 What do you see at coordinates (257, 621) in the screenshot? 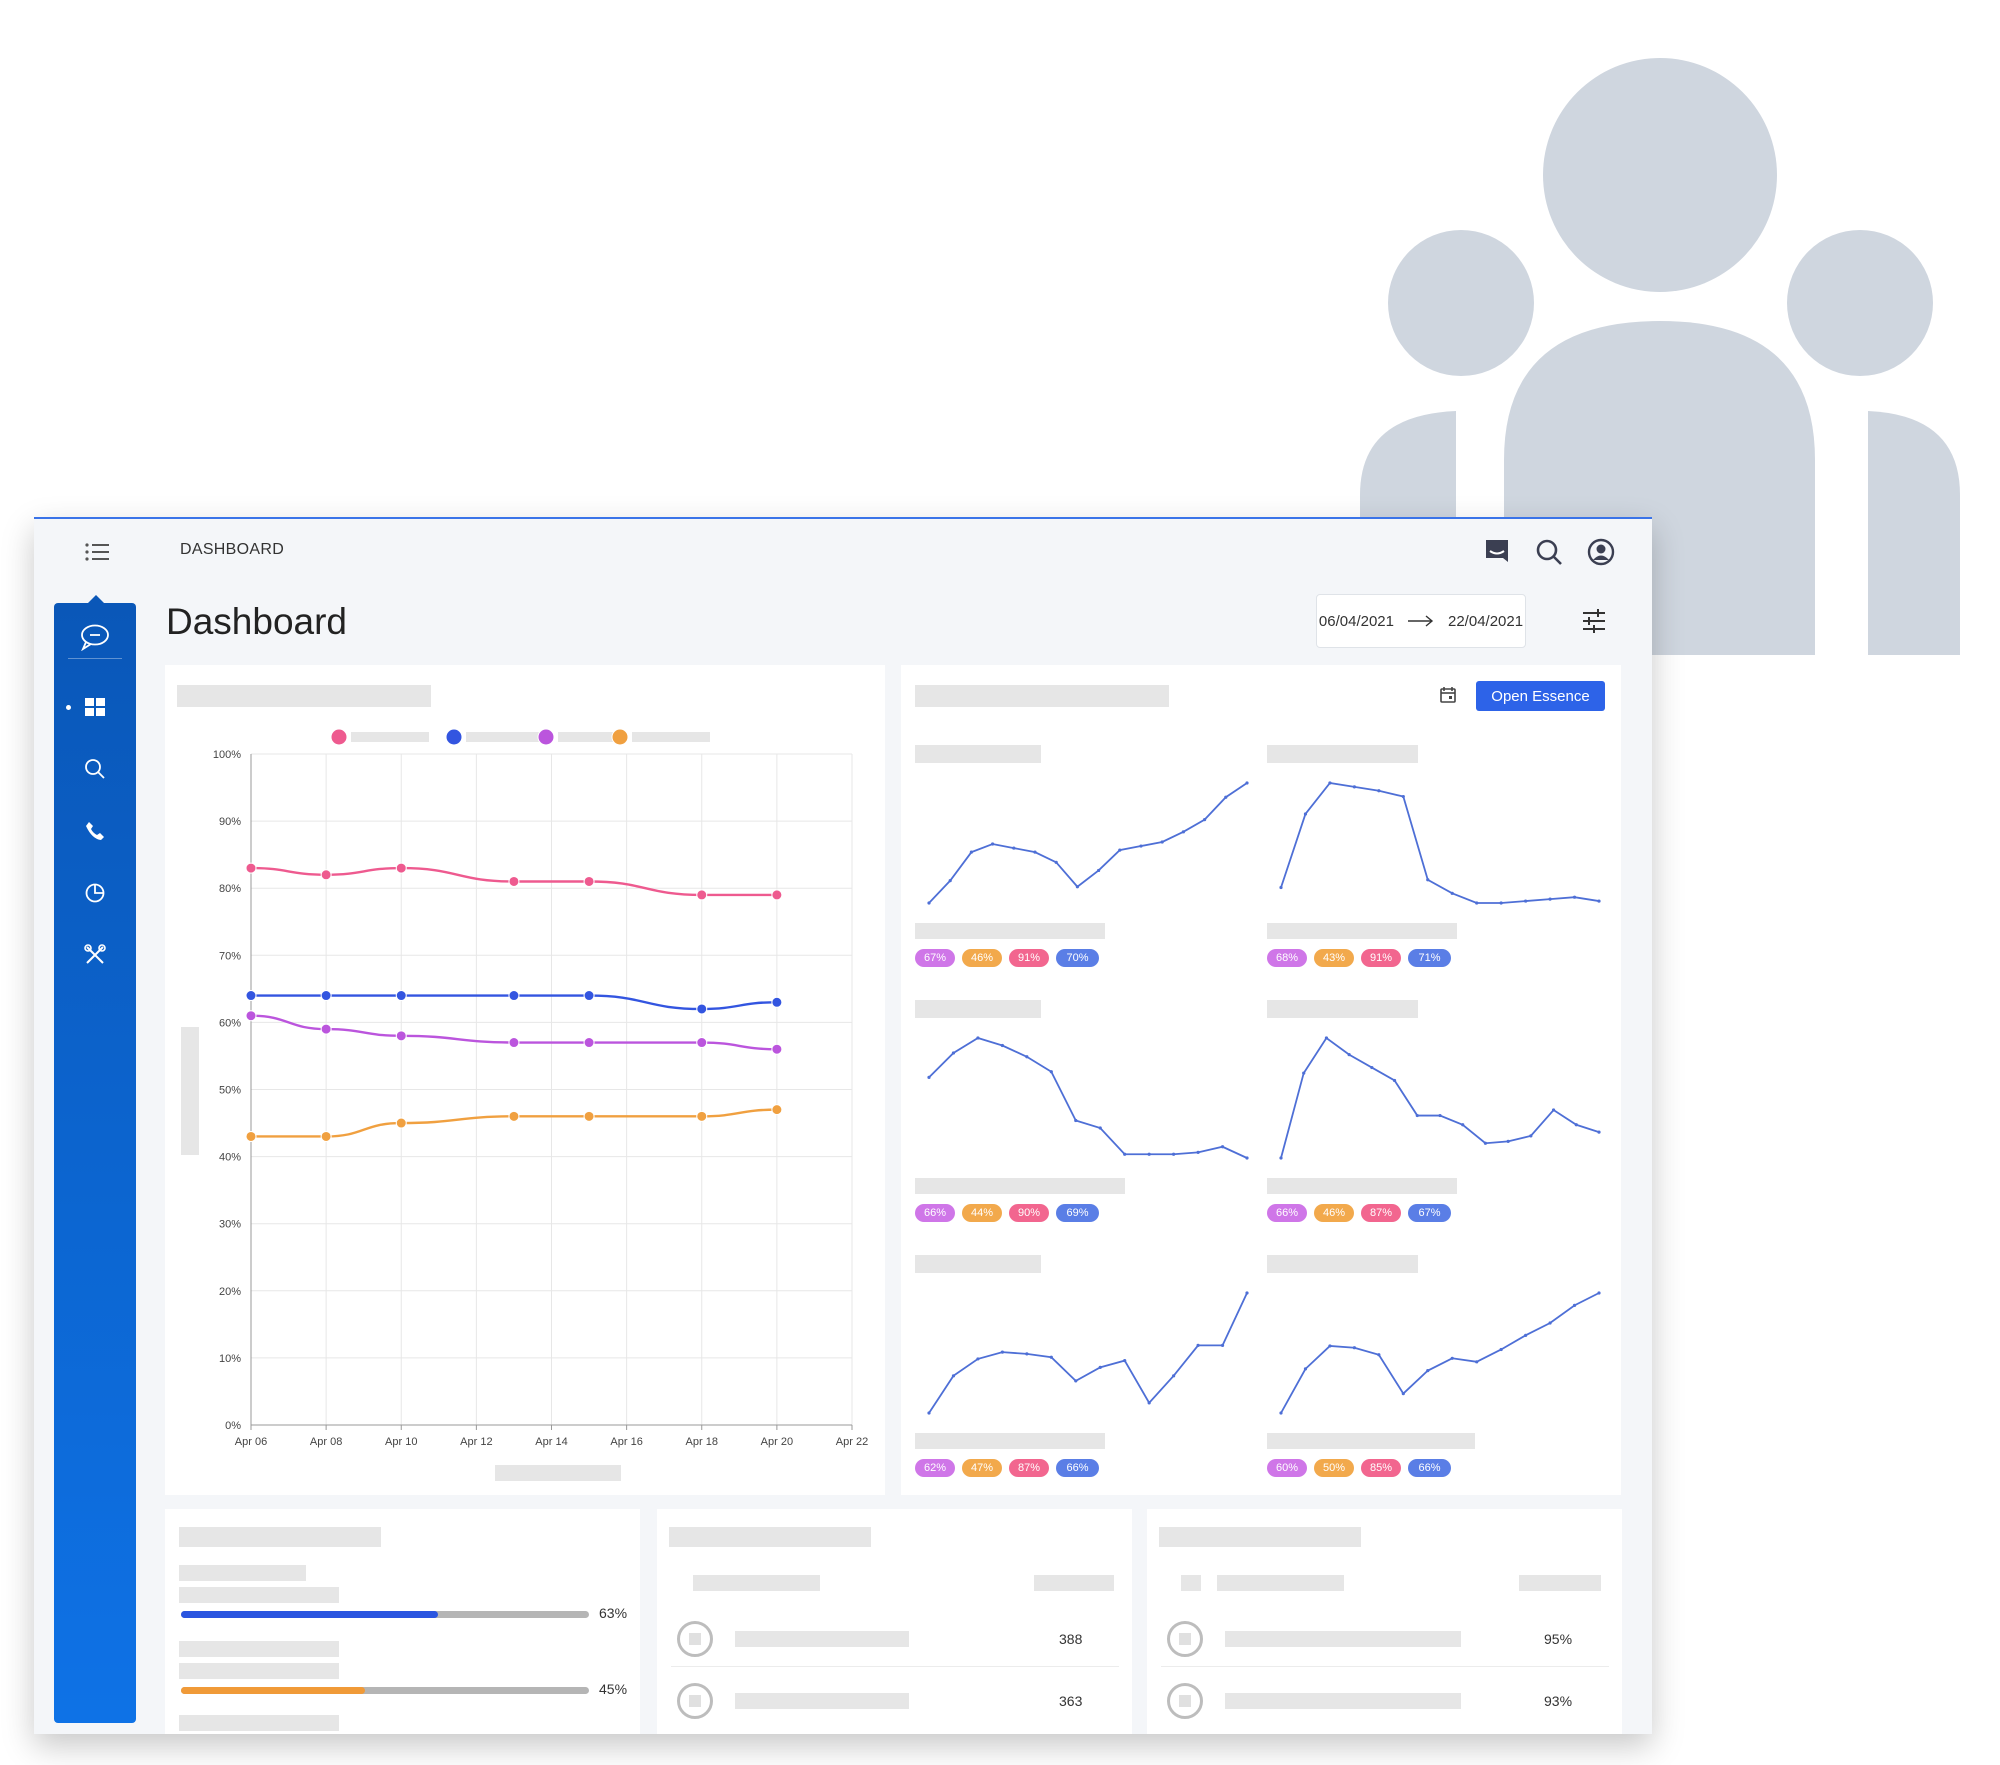
I see `page-title: Dashboard` at bounding box center [257, 621].